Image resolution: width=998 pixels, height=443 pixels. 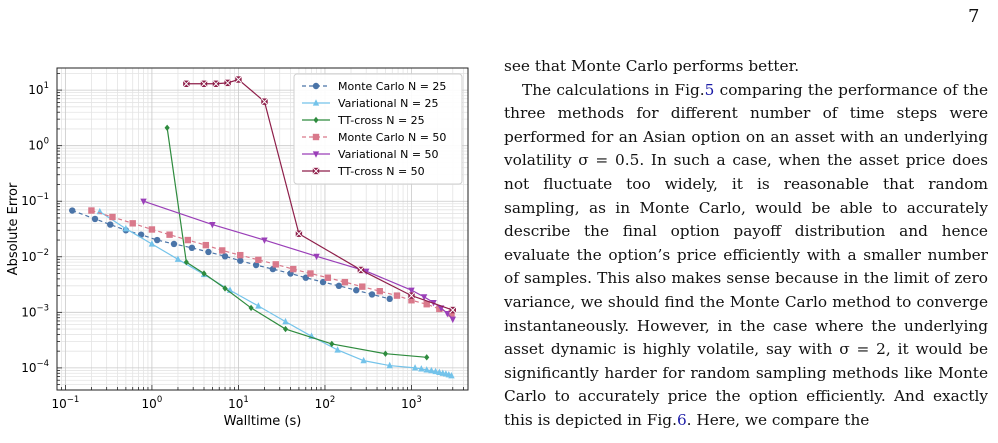 I want to click on x-tick-label: 10¹, so click(x=238, y=403).